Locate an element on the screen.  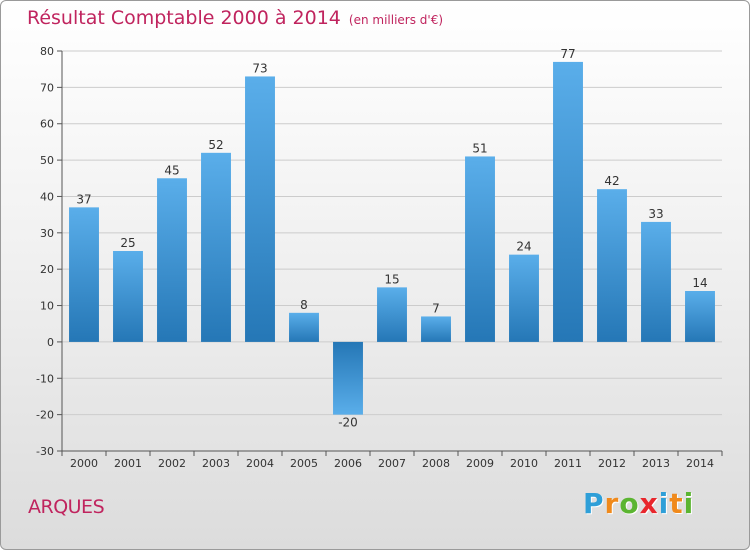
x-tick-label: 2005 is located at coordinates (304, 463).